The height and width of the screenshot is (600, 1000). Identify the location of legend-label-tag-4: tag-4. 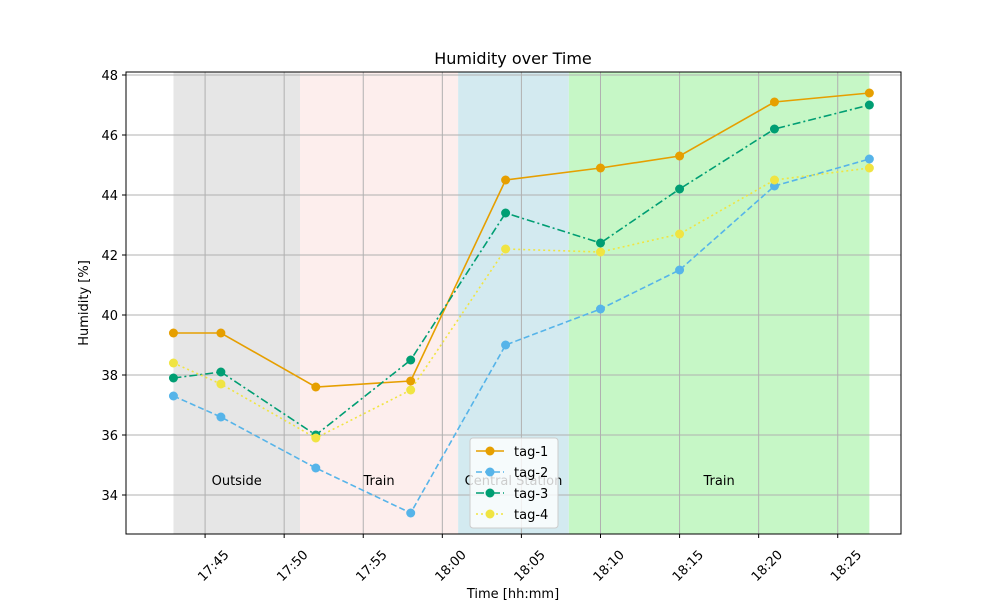
(531, 515).